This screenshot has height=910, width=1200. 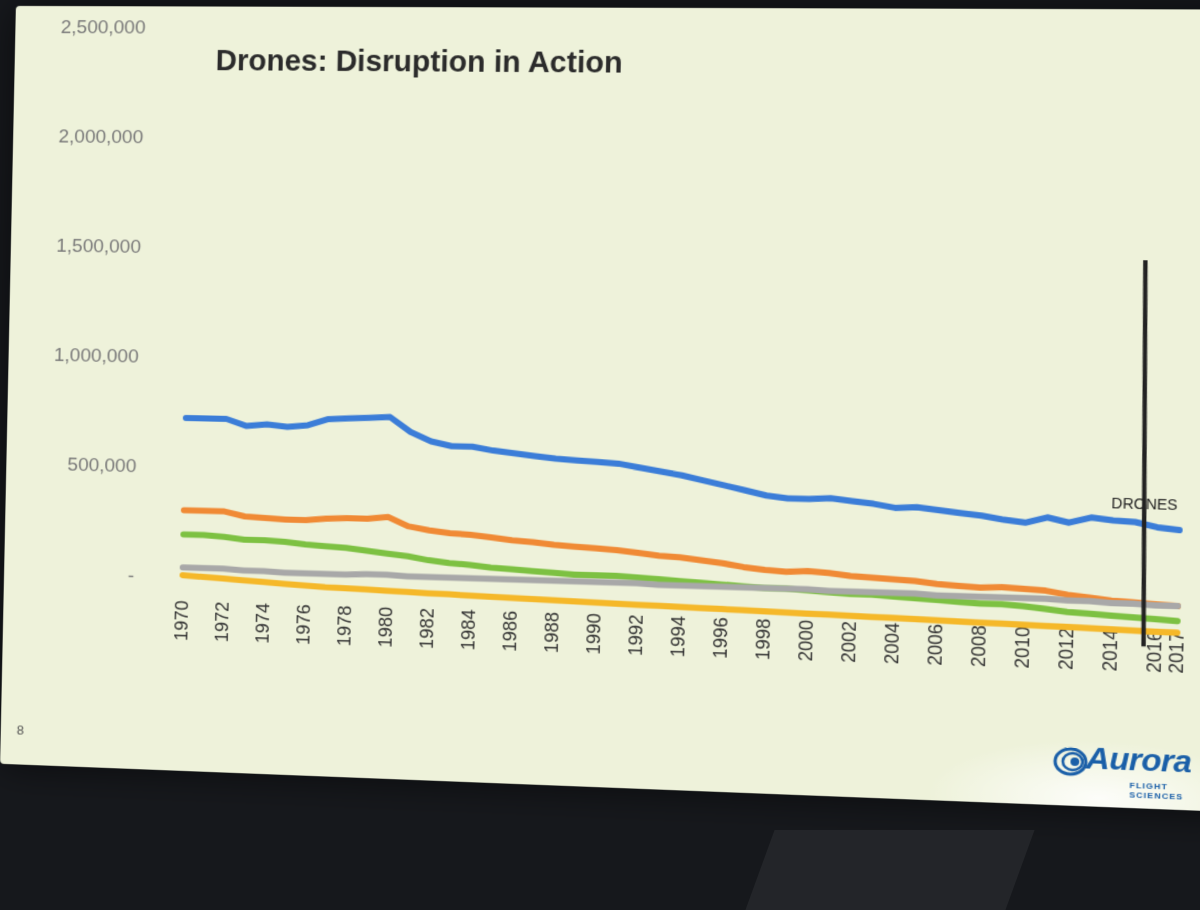 I want to click on series-line, so click(x=682, y=472).